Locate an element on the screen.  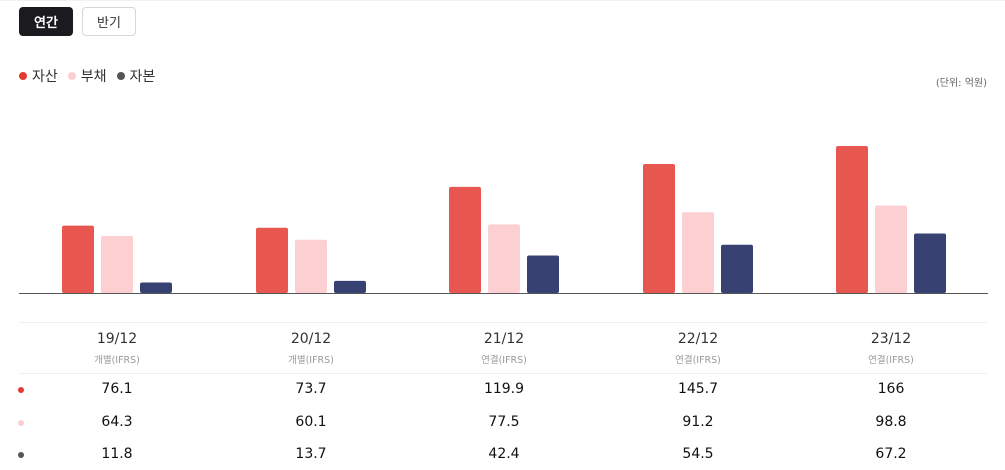
table-cell-liability: 98.8 is located at coordinates (891, 422).